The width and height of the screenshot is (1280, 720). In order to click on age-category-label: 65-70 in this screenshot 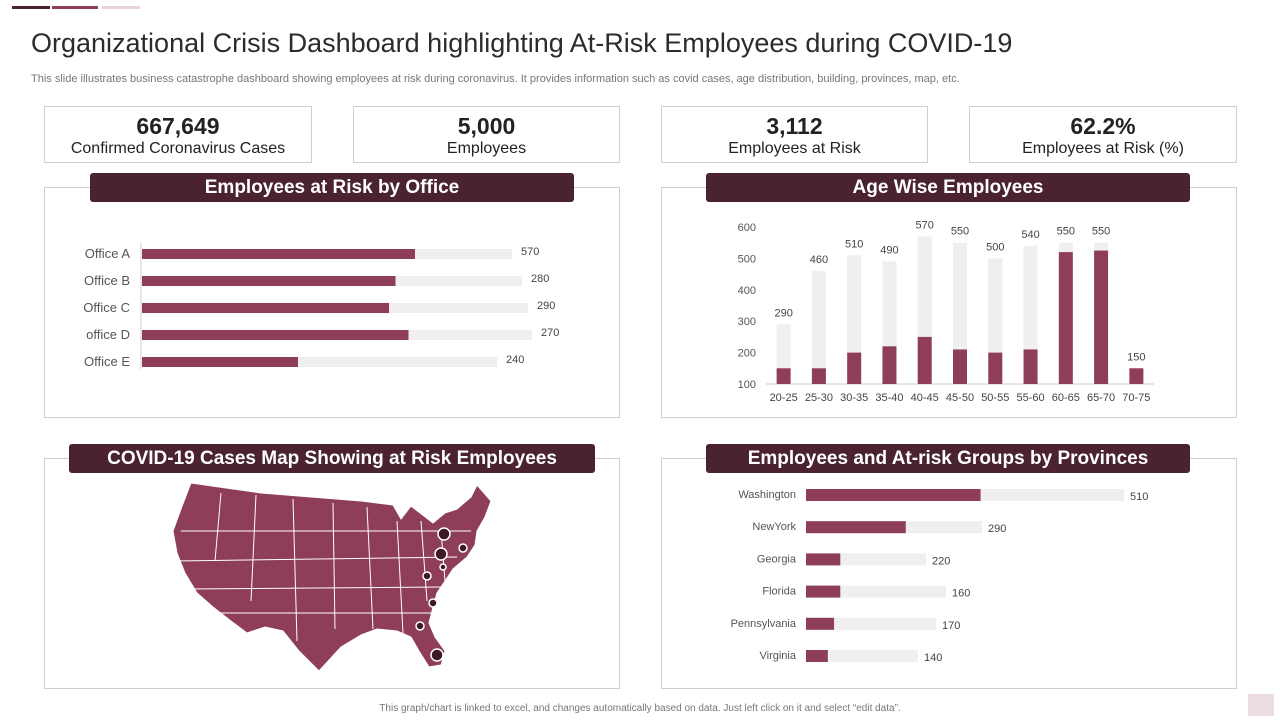, I will do `click(1101, 398)`.